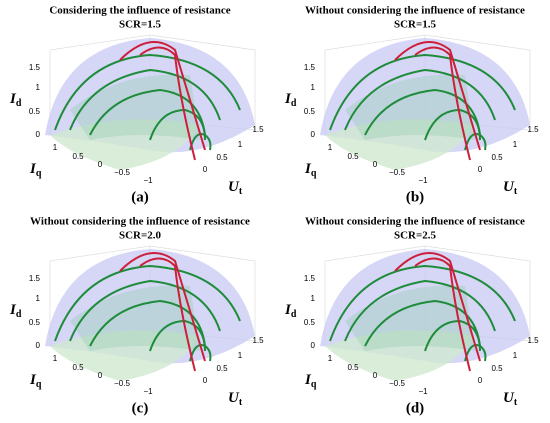  I want to click on panel-label: (c), so click(140, 408).